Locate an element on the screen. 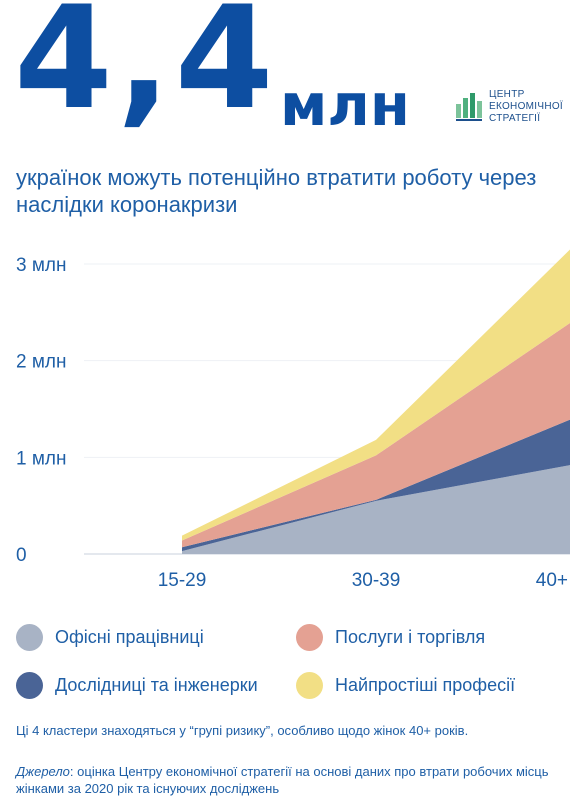  x-tick-label: 30-39 is located at coordinates (376, 580).